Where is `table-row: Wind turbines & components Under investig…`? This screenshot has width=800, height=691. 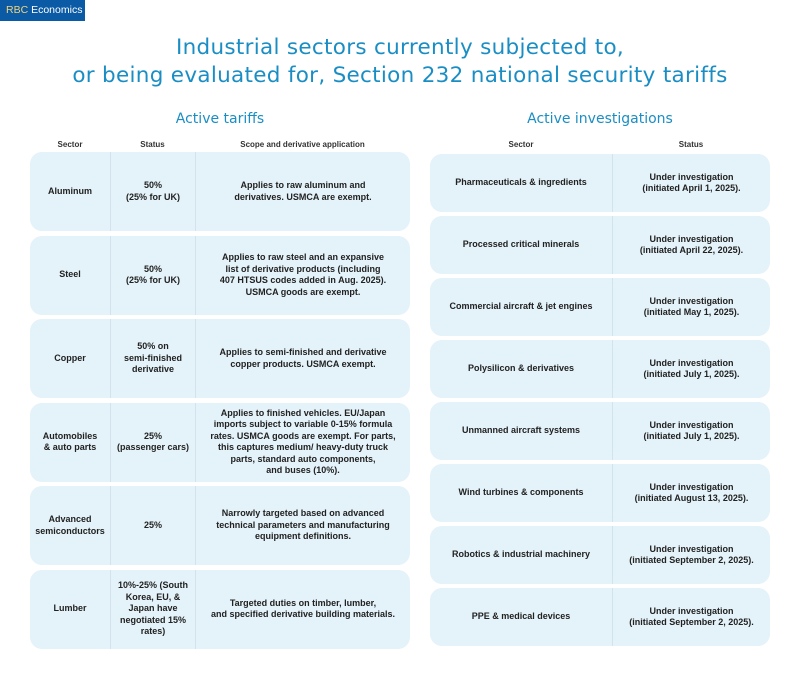
table-row: Wind turbines & components Under investig… is located at coordinates (600, 493).